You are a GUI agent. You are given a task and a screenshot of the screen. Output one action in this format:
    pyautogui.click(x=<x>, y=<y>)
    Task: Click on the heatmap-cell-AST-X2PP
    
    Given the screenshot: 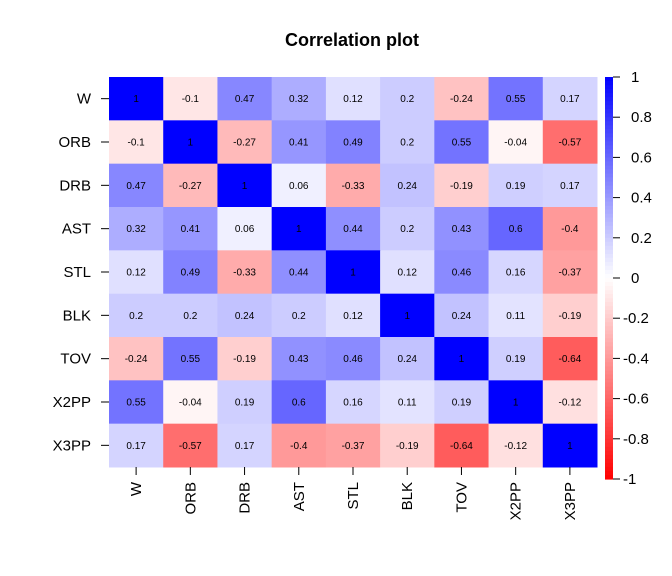 What is the action you would take?
    pyautogui.click(x=516, y=229)
    